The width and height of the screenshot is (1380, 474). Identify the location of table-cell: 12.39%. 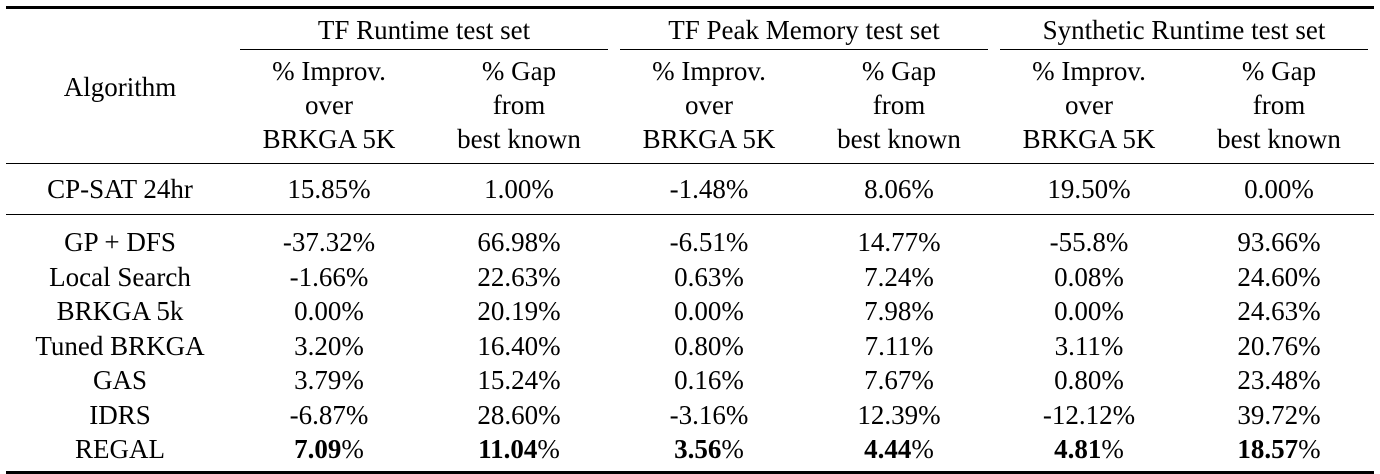
(899, 414).